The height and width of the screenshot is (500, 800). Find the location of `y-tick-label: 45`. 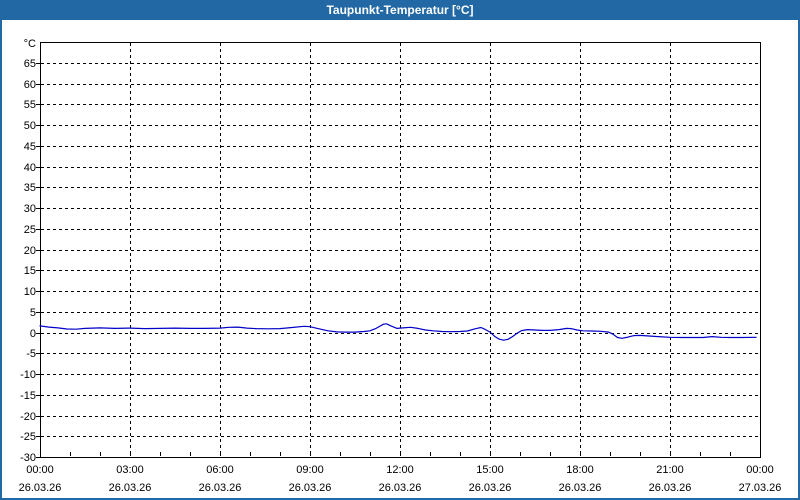

y-tick-label: 45 is located at coordinates (30, 147).